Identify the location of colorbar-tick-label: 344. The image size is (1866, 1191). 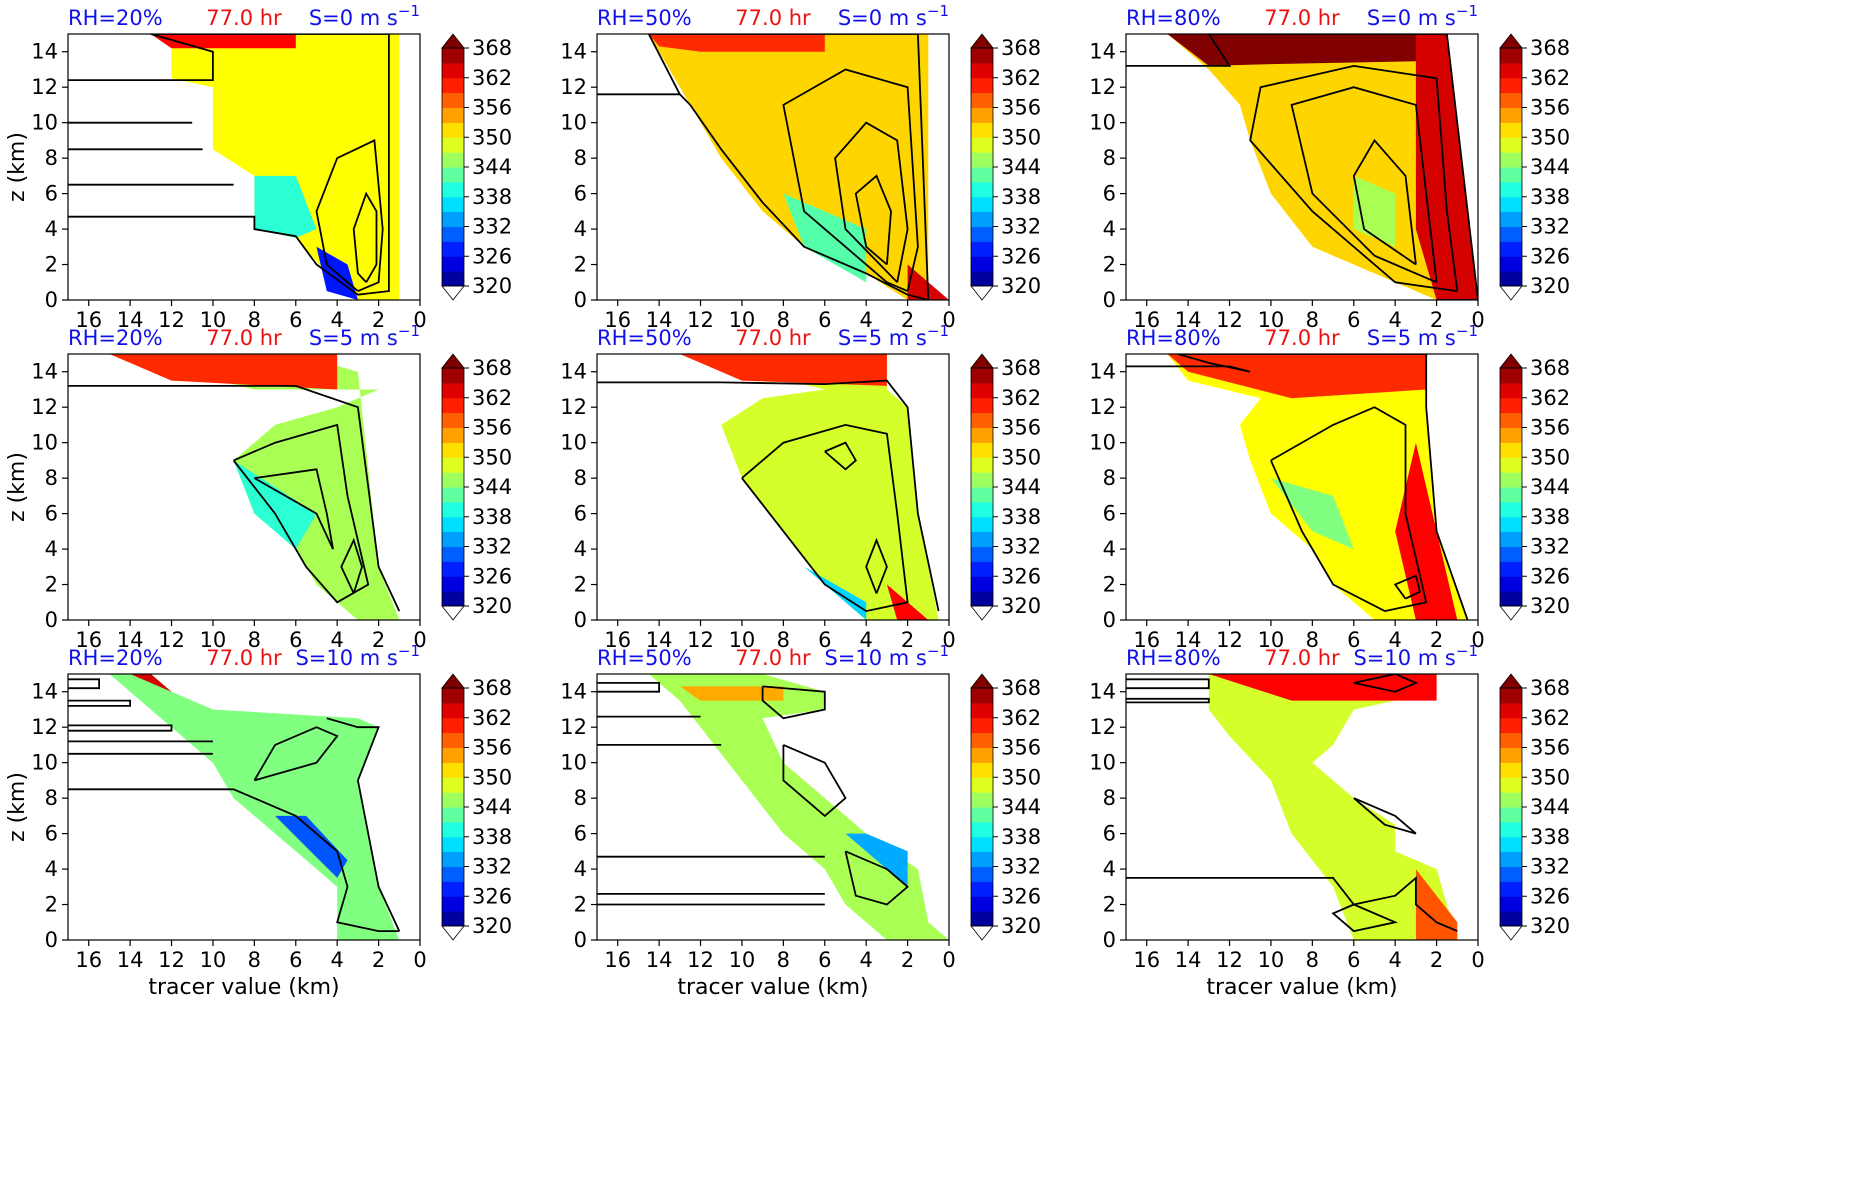
(1550, 807).